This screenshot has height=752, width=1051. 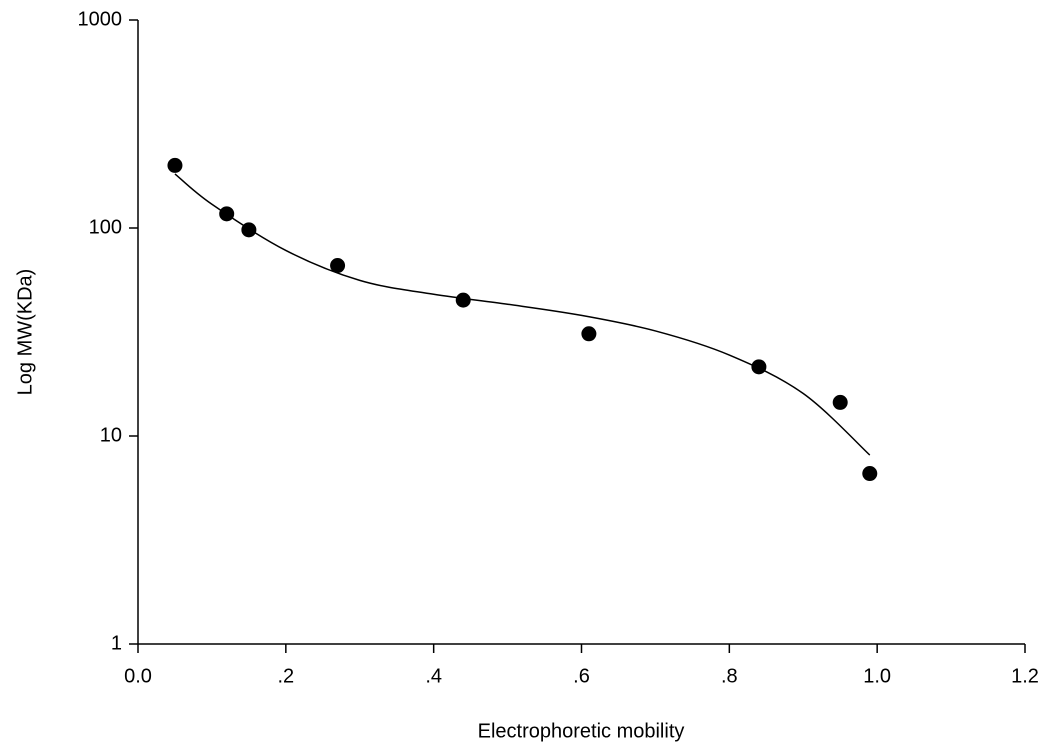 I want to click on x-tick-label: .6, so click(x=581, y=676).